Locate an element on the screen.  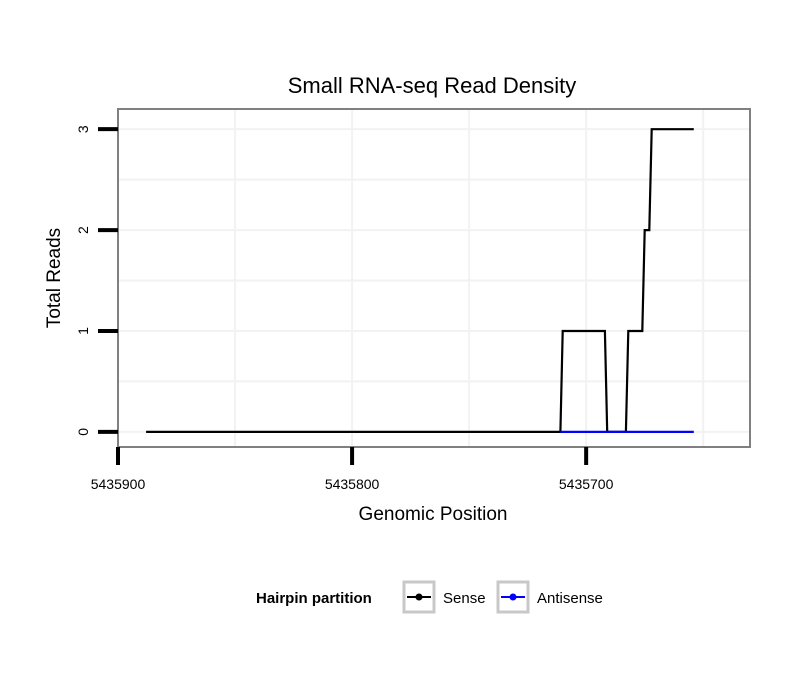
y-axis: 0 1 2 3 is located at coordinates (96, 280).